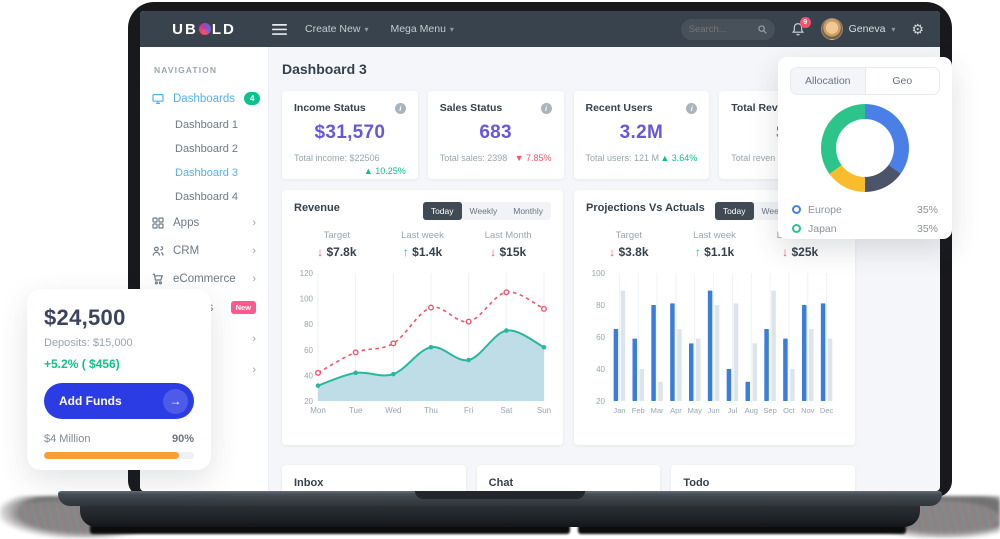 The width and height of the screenshot is (1000, 539). Describe the element at coordinates (719, 252) in the screenshot. I see `pstat-value: $1.1k` at that location.